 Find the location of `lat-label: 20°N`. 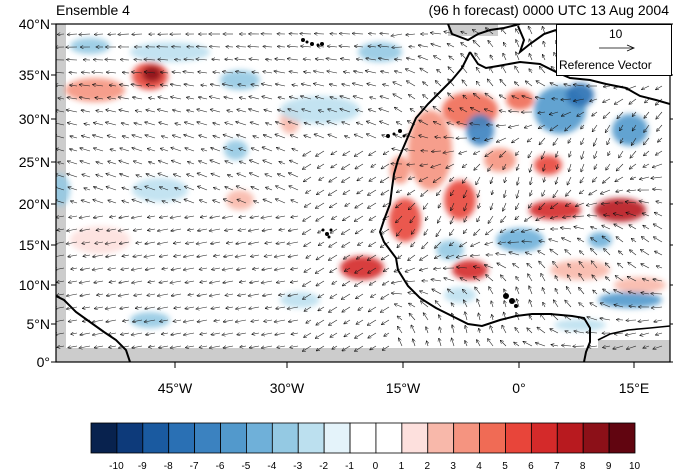

lat-label: 20°N is located at coordinates (34, 204).